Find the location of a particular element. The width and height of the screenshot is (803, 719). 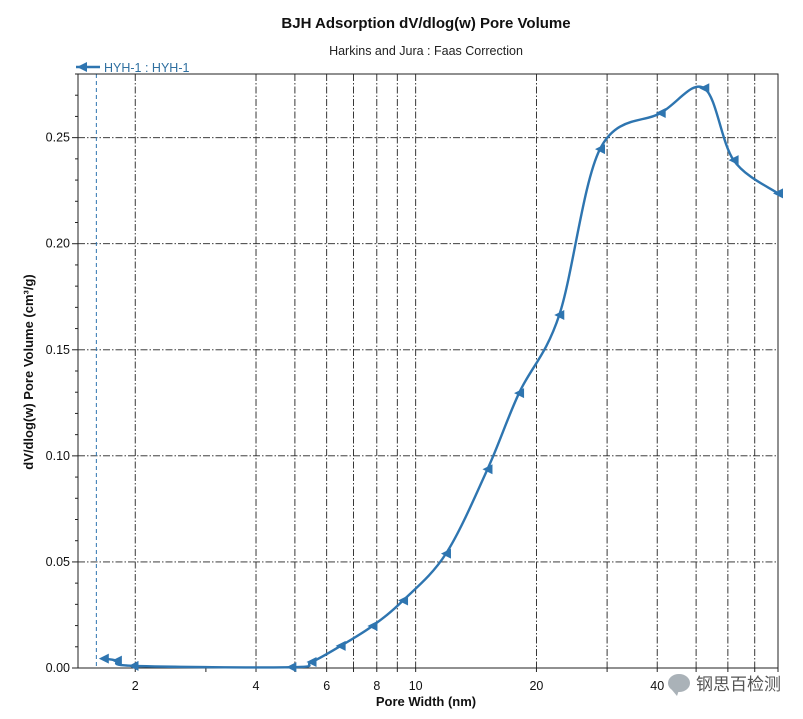

watermark-text: 钢思百检测 is located at coordinates (738, 685).